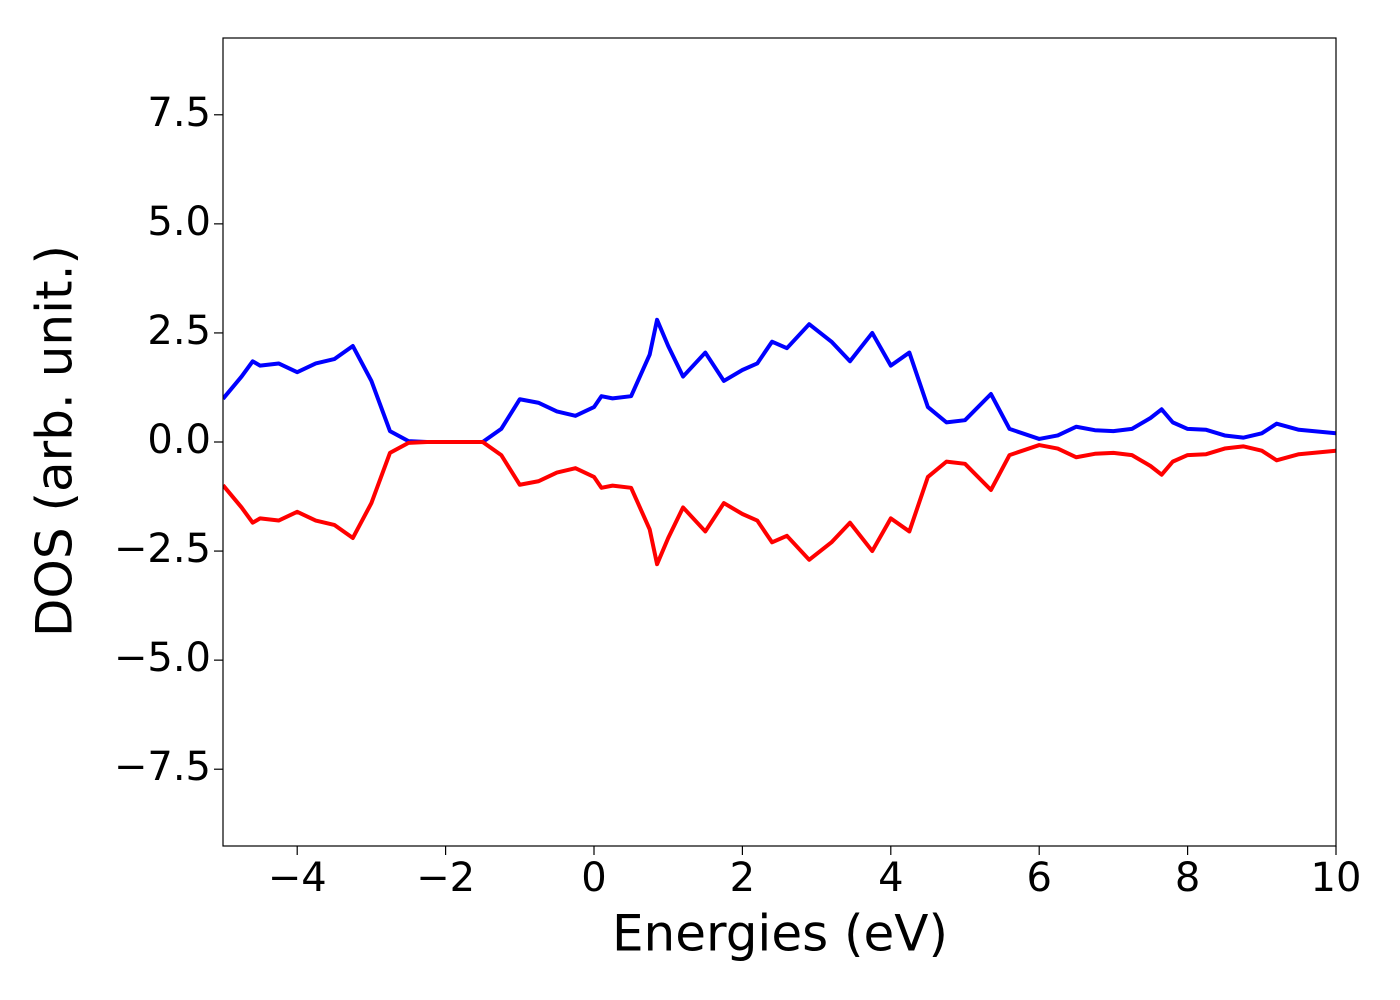  Describe the element at coordinates (55, 441) in the screenshot. I see `y-axis-label: DOS (arb. unit.)` at that location.